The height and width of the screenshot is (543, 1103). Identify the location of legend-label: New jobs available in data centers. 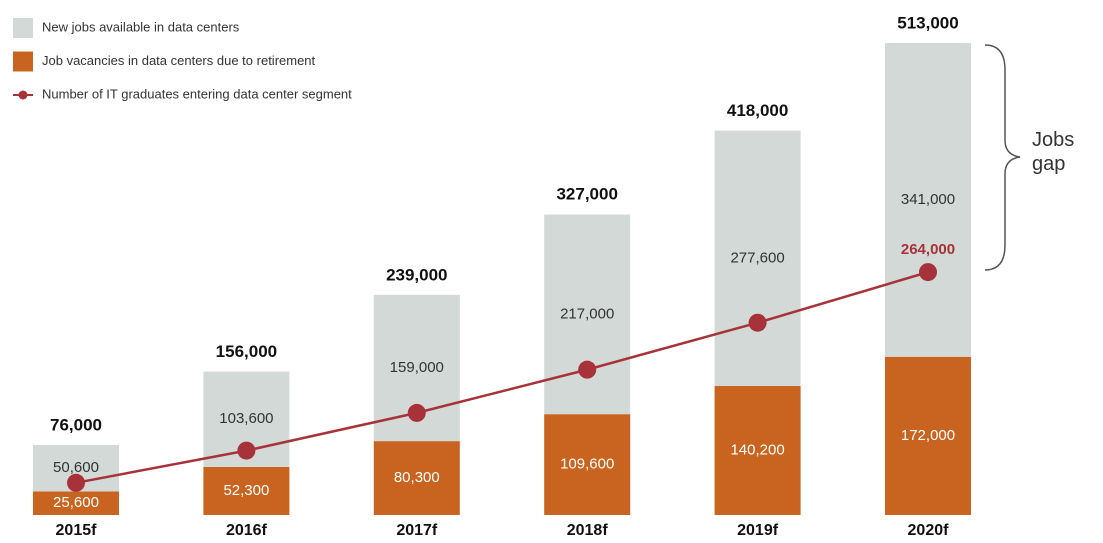
(141, 26).